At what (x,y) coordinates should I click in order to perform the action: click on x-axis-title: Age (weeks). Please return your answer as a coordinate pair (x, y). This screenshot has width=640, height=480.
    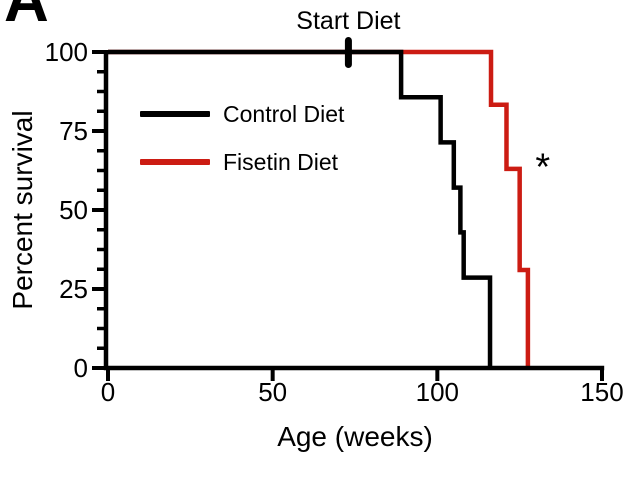
    Looking at the image, I should click on (355, 436).